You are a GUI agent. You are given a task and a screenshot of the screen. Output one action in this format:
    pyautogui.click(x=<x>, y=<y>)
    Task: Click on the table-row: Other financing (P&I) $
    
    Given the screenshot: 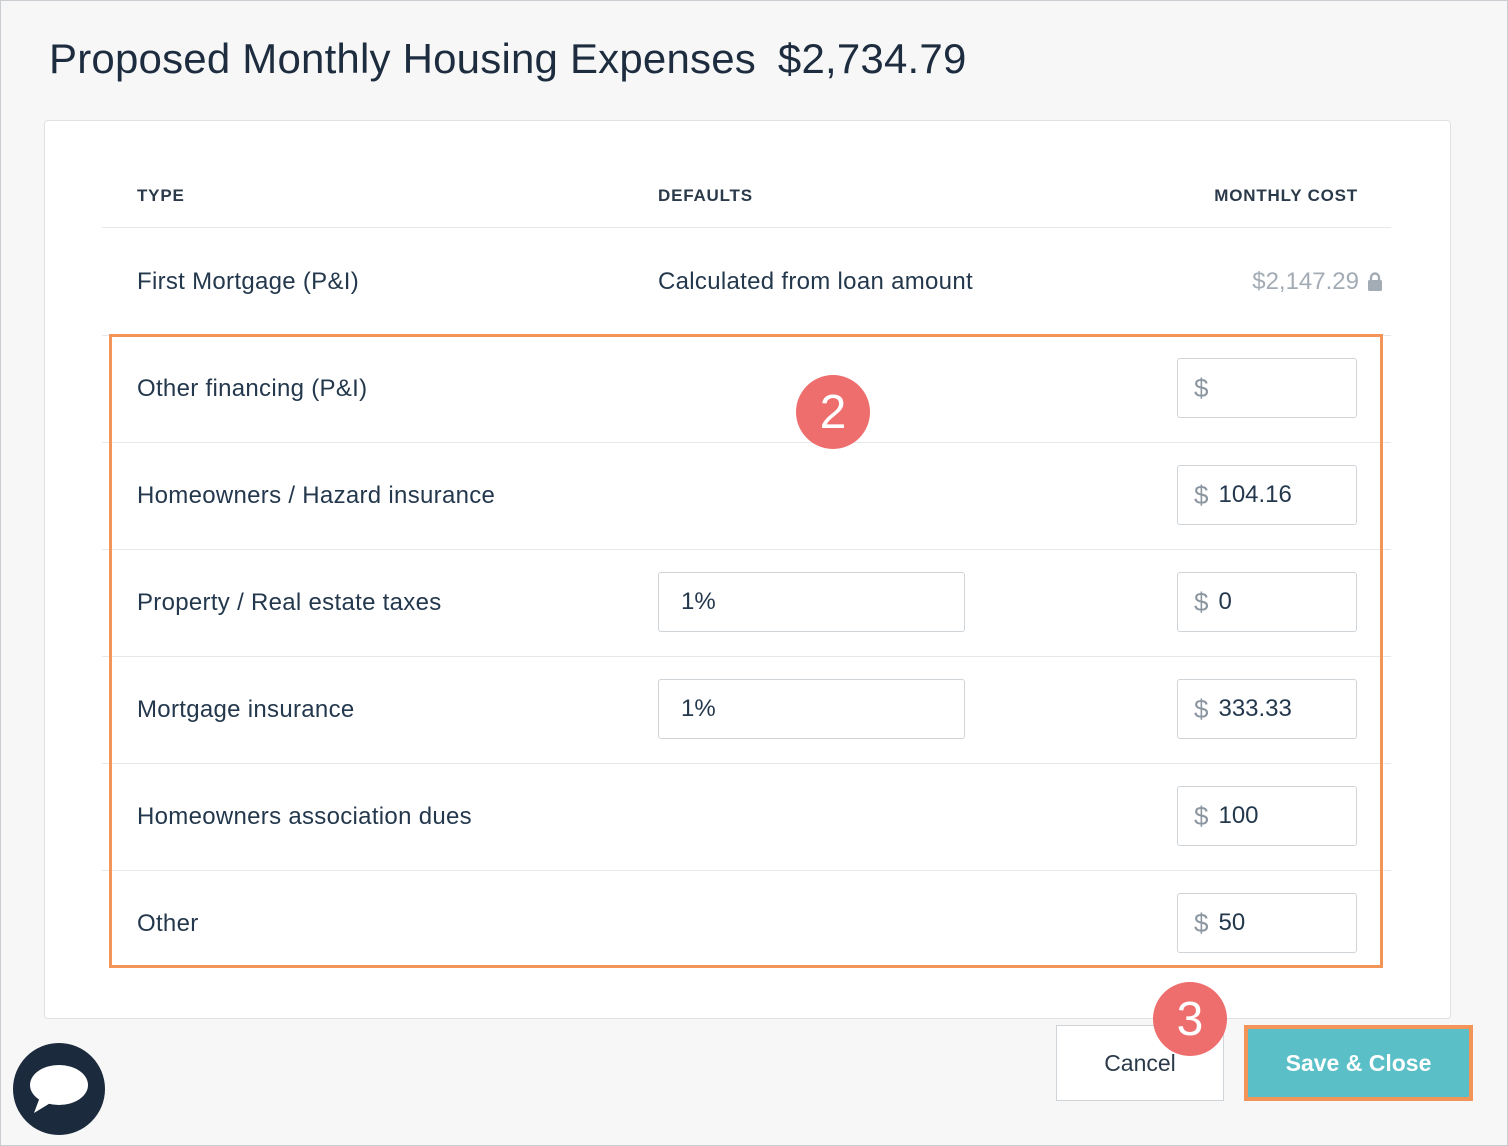 What is the action you would take?
    pyautogui.click(x=746, y=389)
    